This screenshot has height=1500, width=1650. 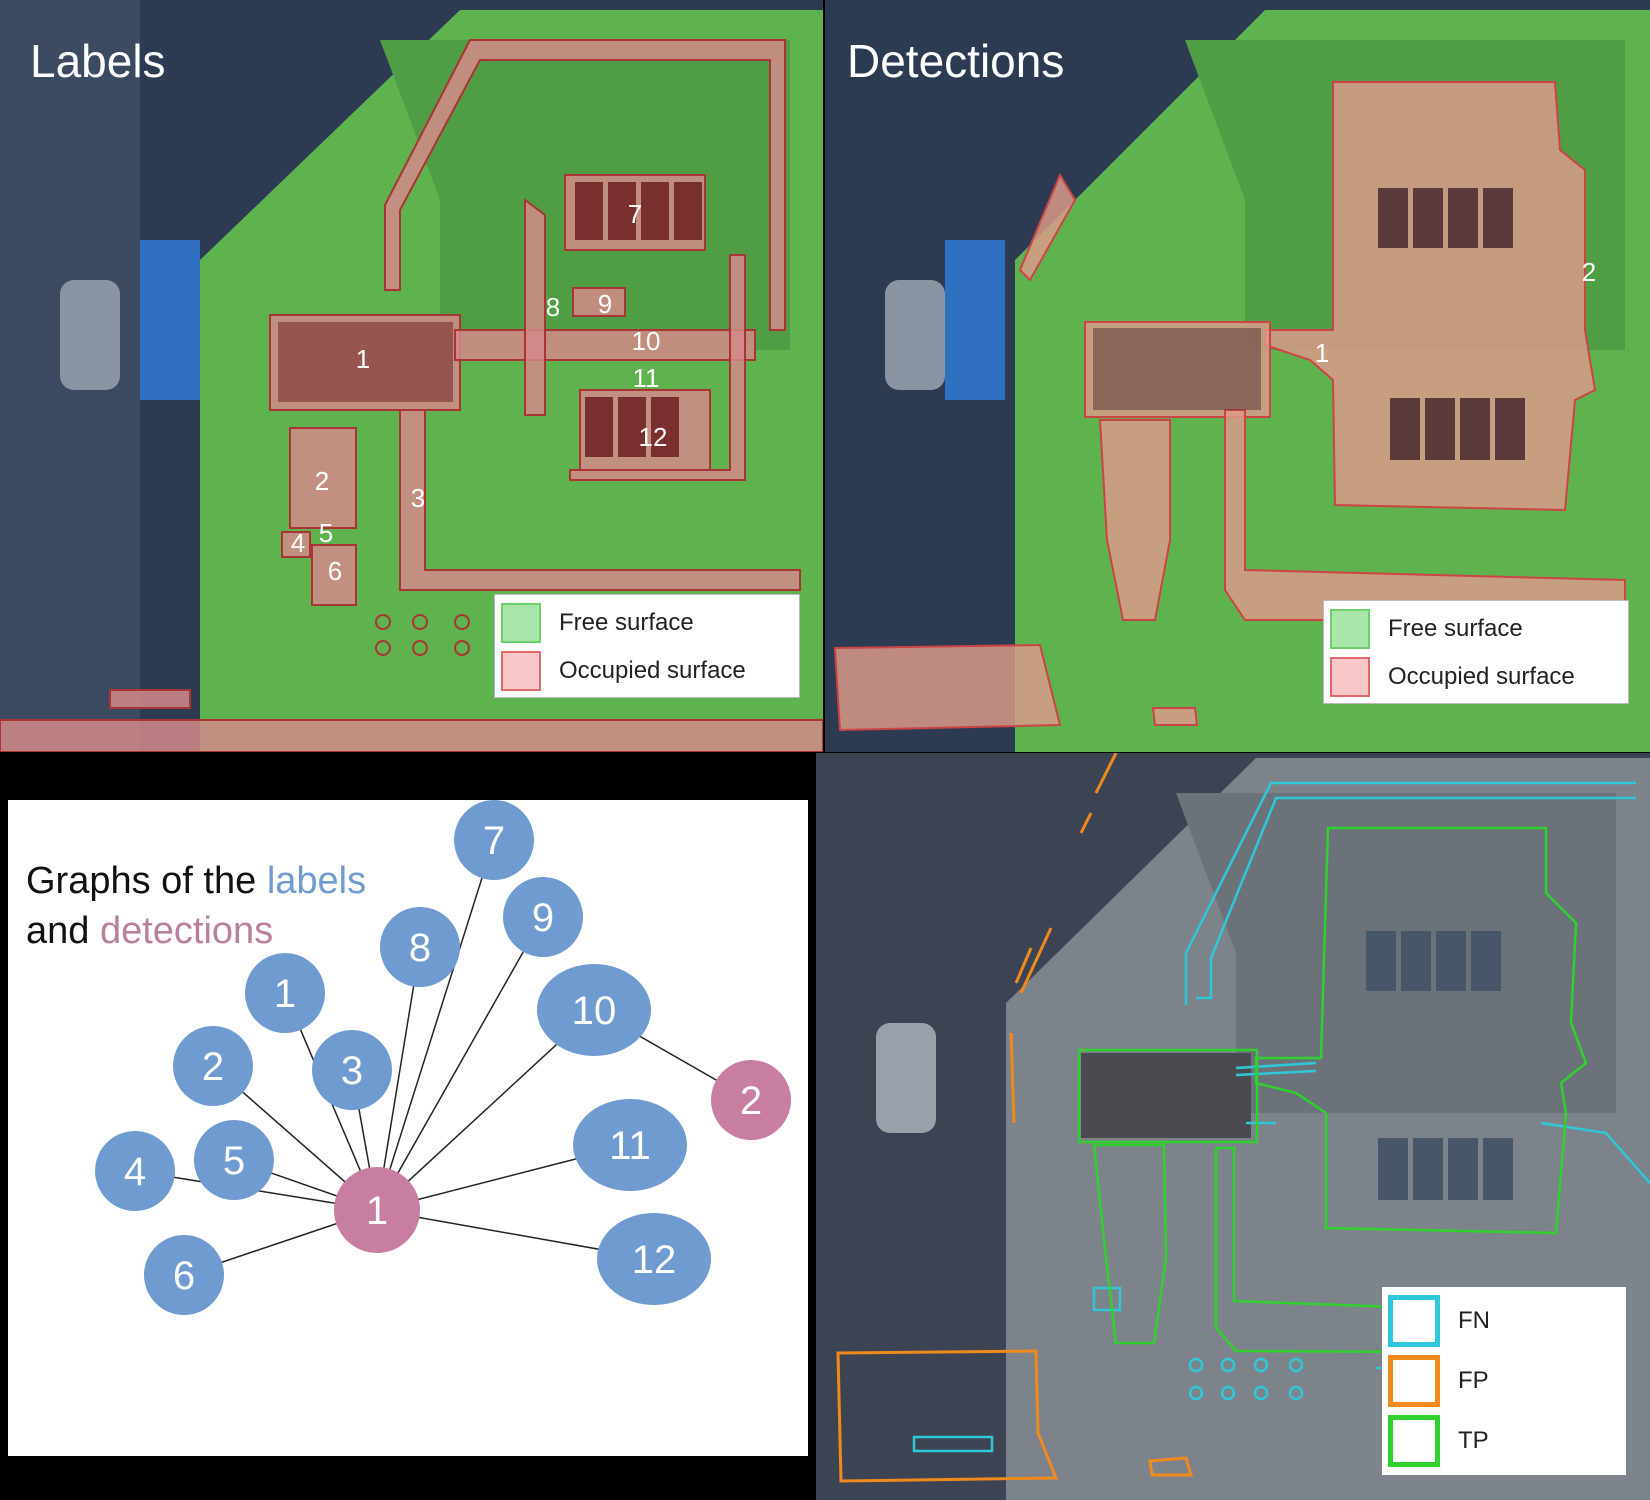 I want to click on legend-tp-label: TP, so click(x=1473, y=1440).